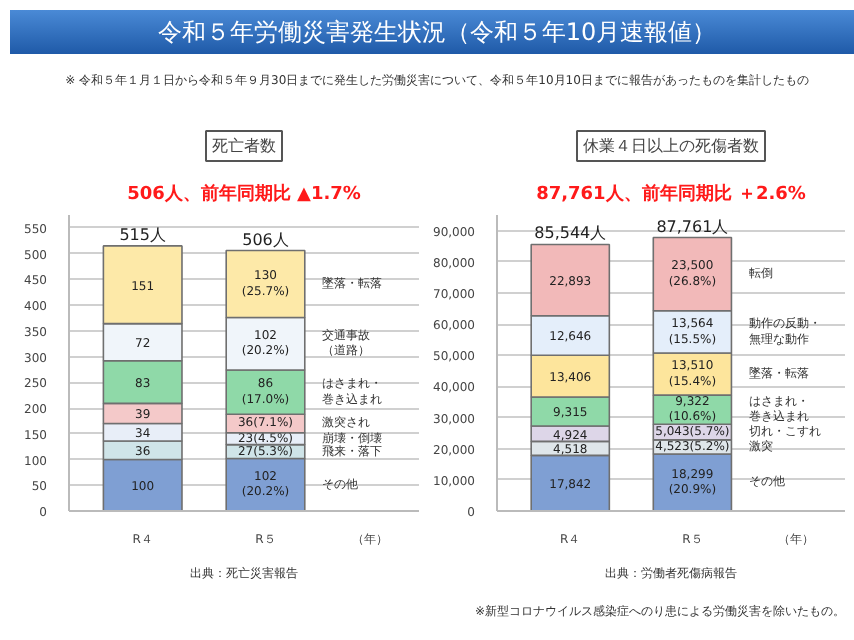  I want to click on total-label: 85,544人, so click(570, 233).